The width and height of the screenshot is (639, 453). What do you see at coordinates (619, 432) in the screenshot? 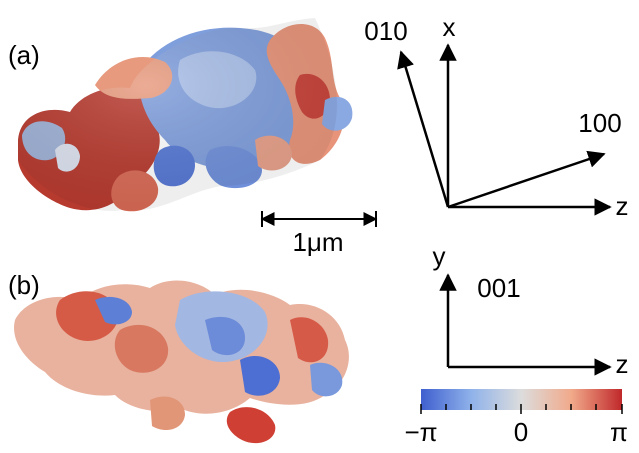
I see `colorbar-max-label: π` at bounding box center [619, 432].